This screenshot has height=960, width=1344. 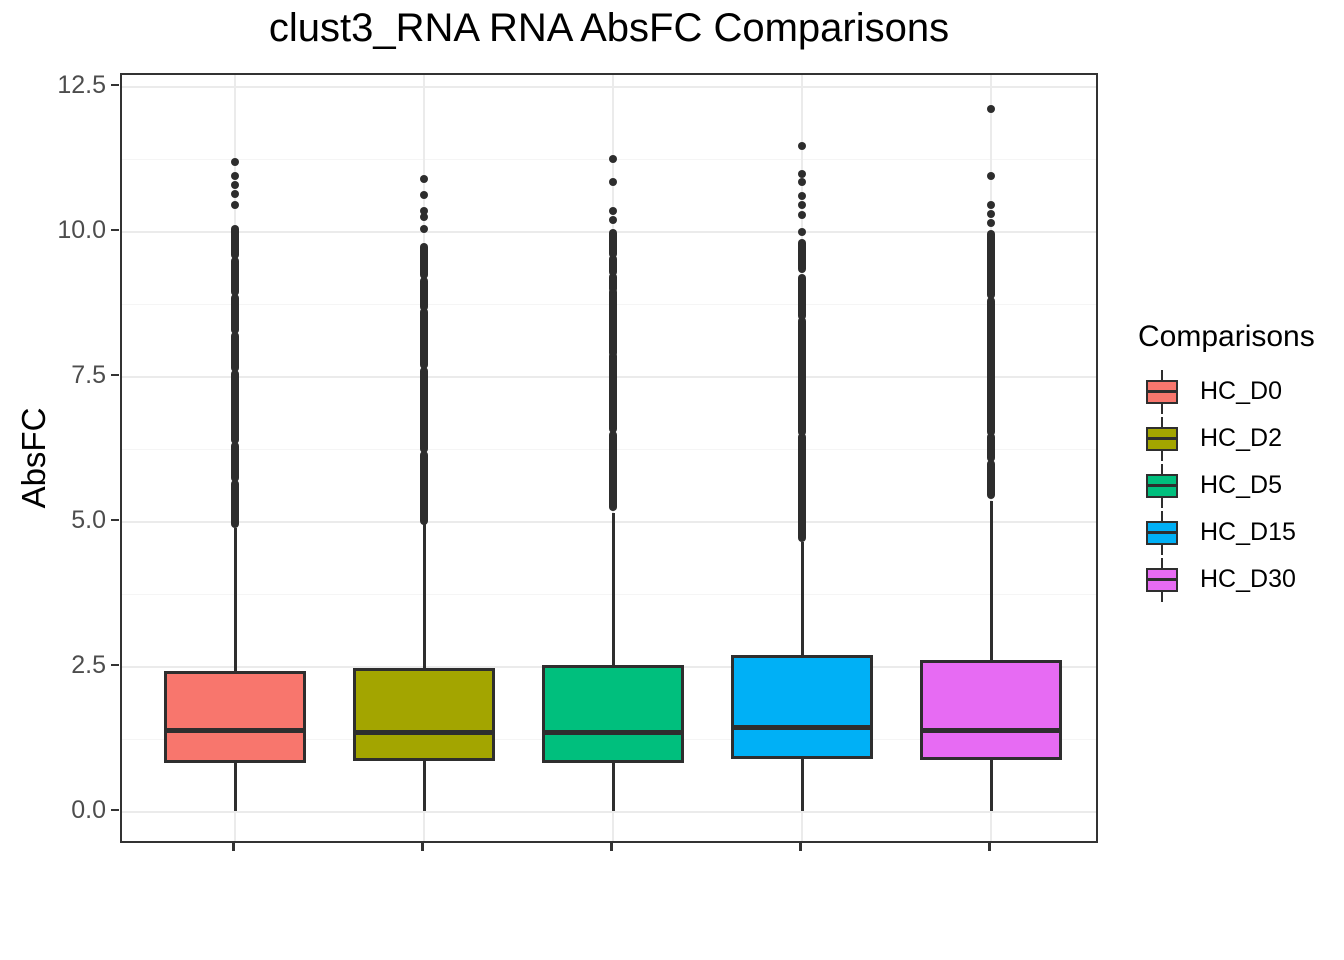 I want to click on boxplot-key-icon-hc-d0, so click(x=1162, y=391).